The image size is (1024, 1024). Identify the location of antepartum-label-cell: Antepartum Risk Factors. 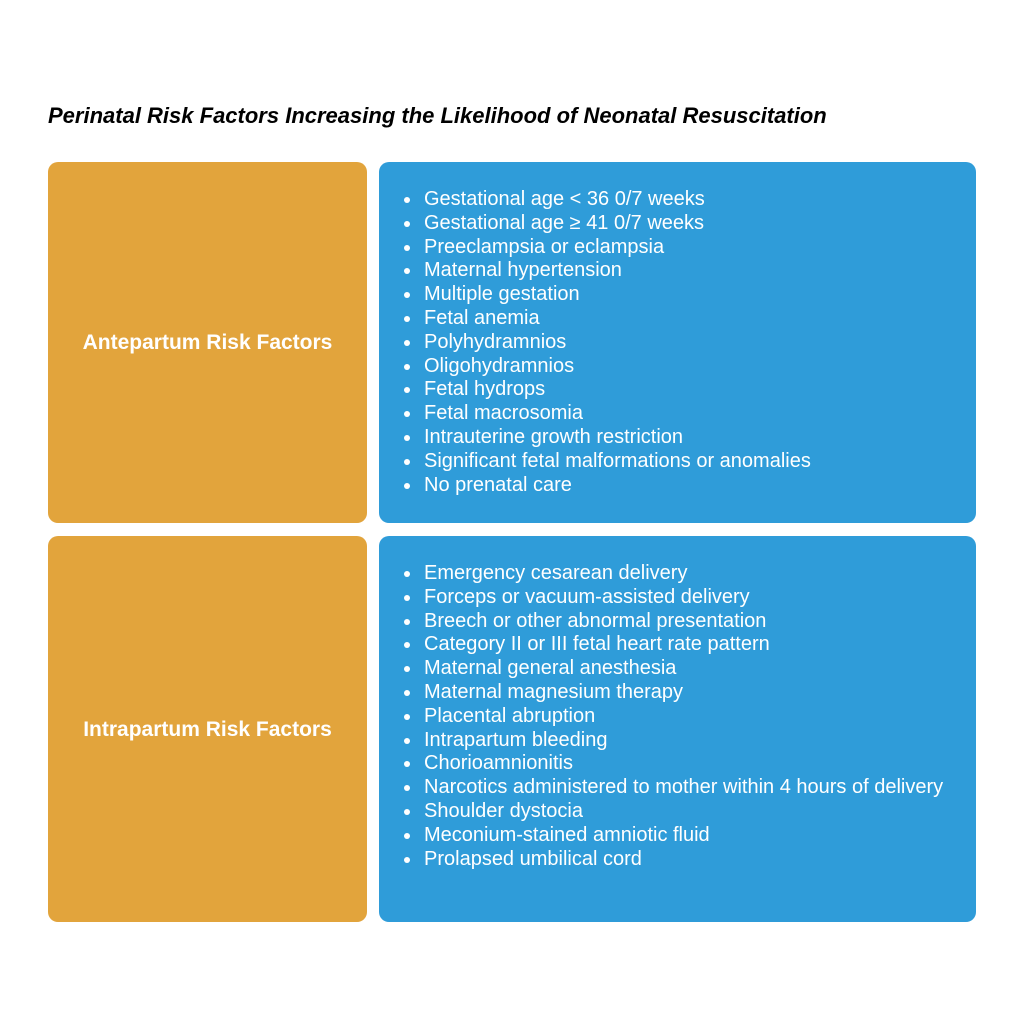
(207, 342).